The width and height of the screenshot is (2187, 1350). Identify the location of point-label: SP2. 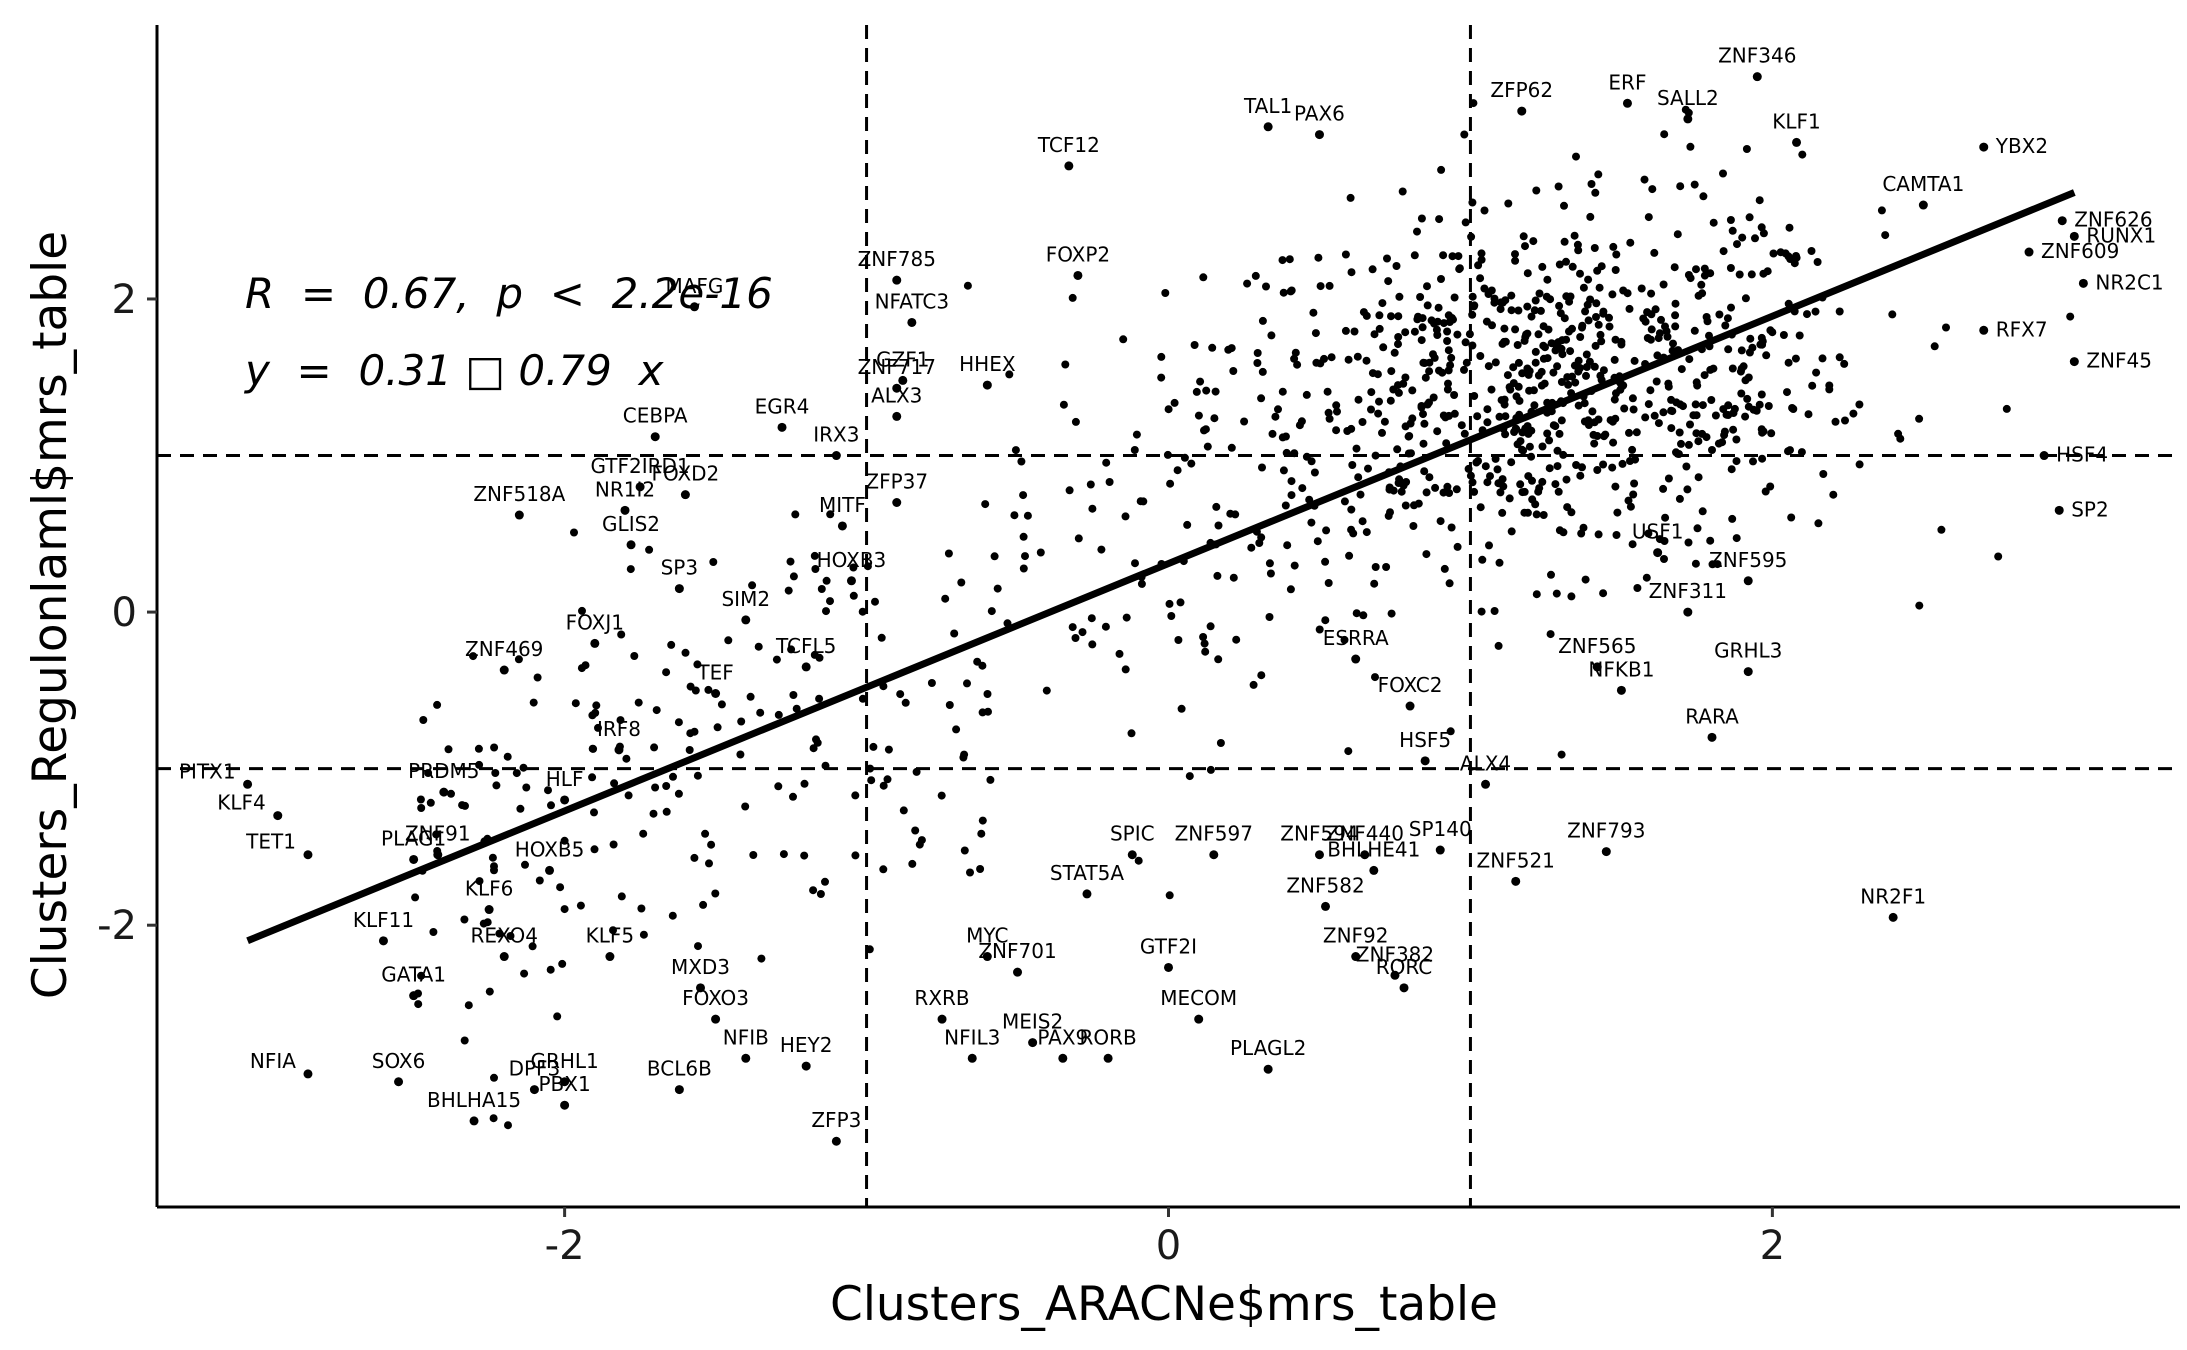
(2089, 509).